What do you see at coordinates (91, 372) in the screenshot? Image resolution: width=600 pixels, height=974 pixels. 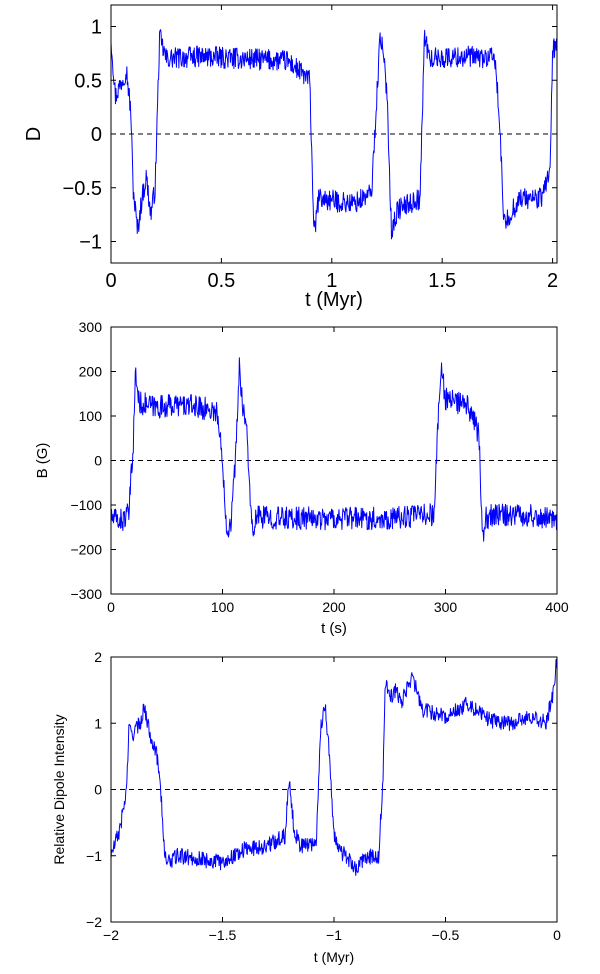 I see `y-tick-label: 200` at bounding box center [91, 372].